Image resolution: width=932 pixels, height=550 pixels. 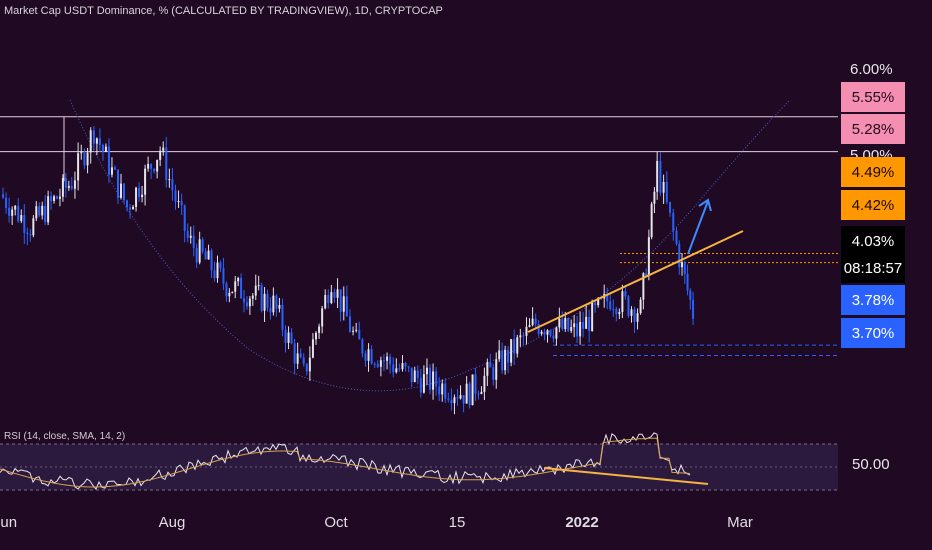 I want to click on rsi-title: RSI (14, close, SMA, 14, 2), so click(x=65, y=436).